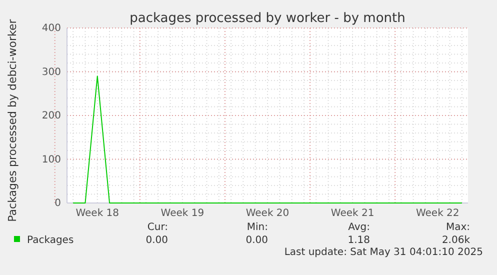  I want to click on chart-title: packages processed by worker - by month, so click(268, 18).